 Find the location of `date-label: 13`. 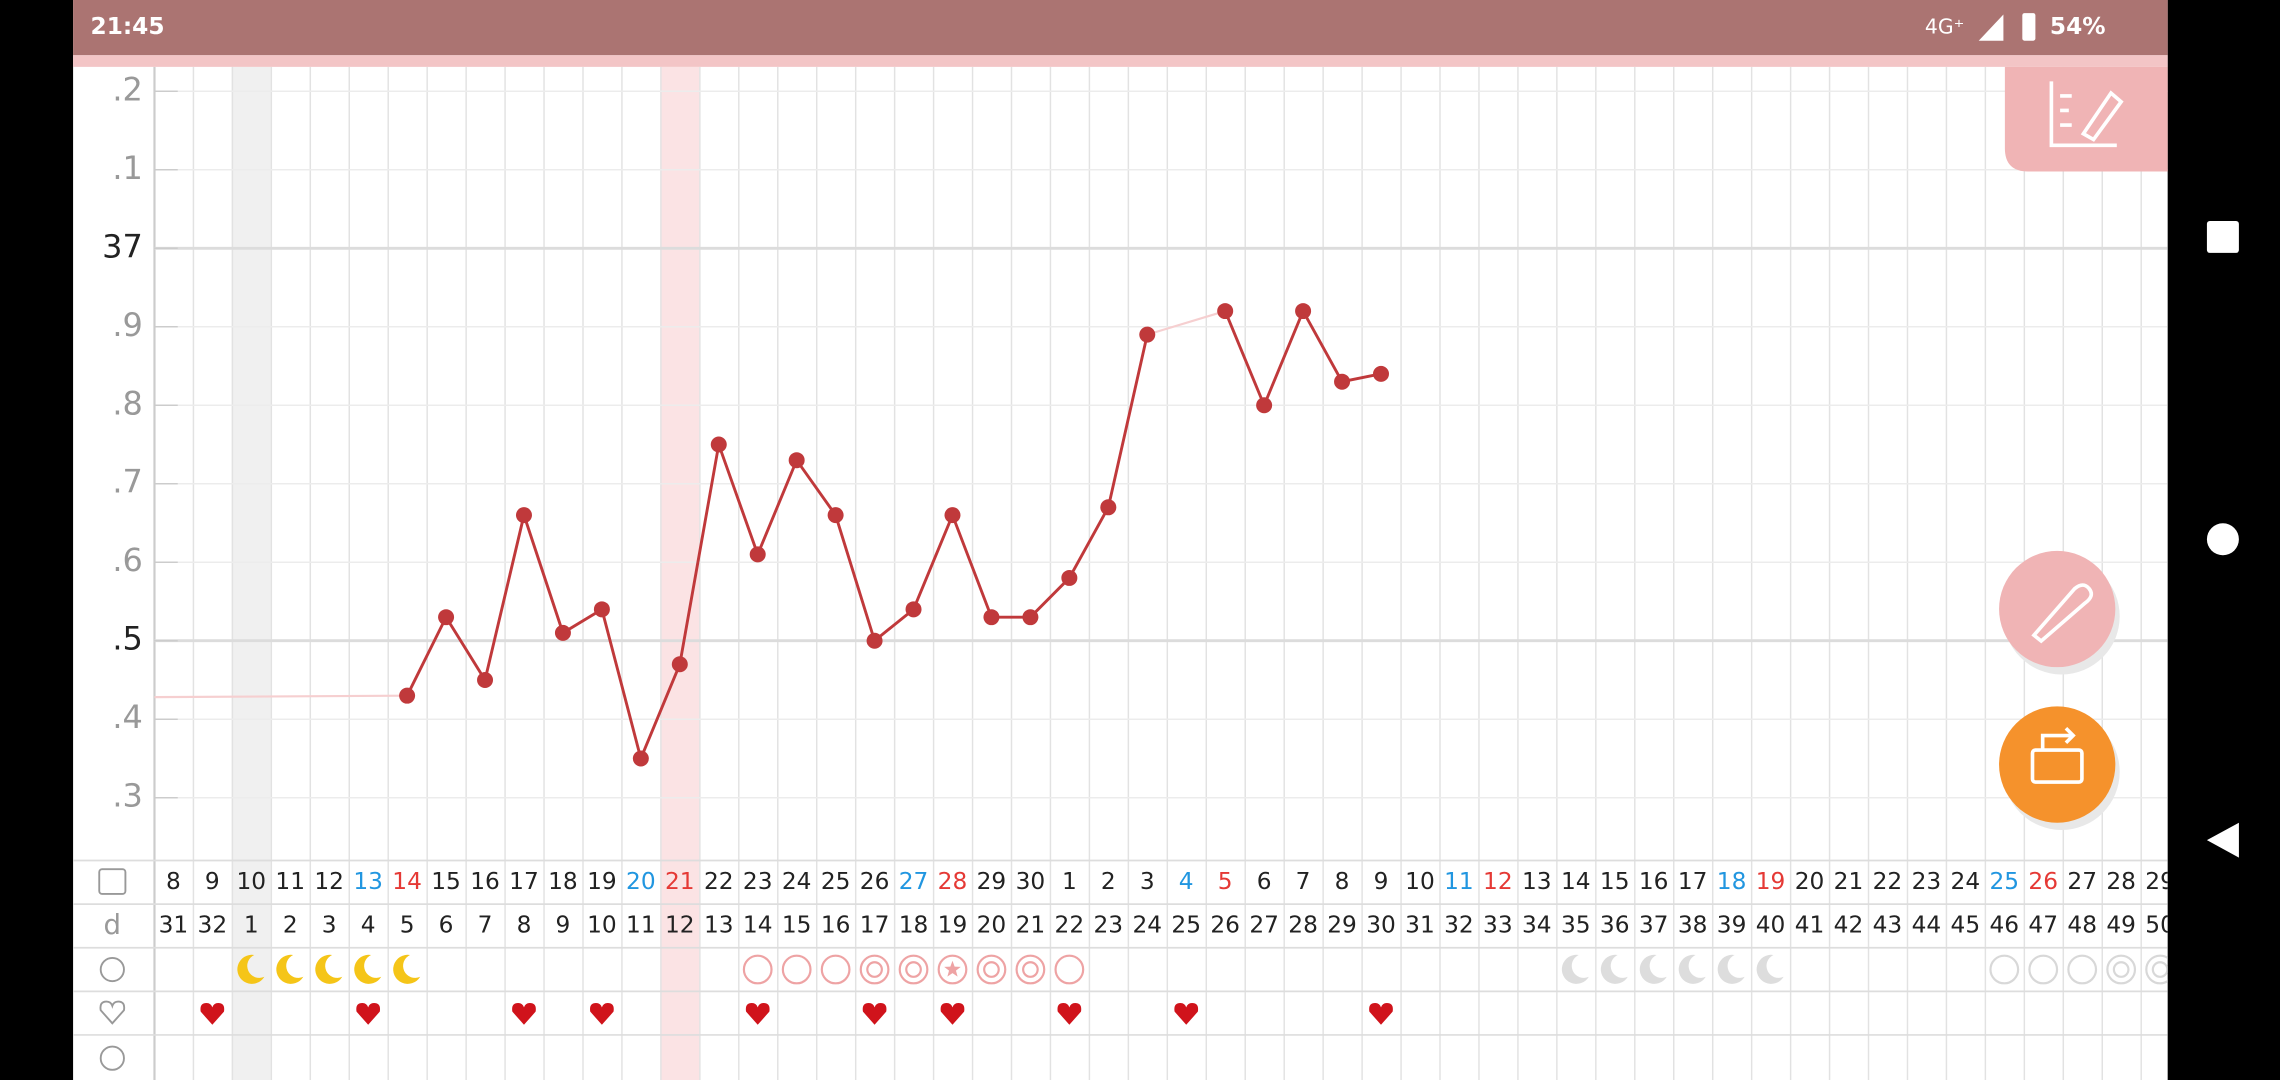

date-label: 13 is located at coordinates (368, 881).